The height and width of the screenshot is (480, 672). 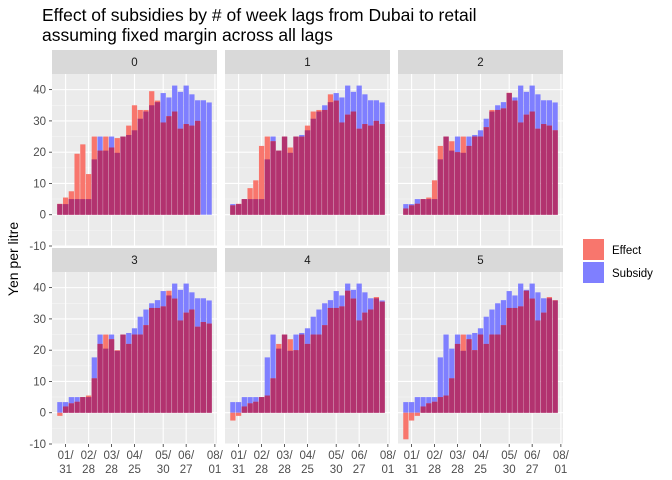 I want to click on facet-panel-1: 1, so click(x=307, y=148).